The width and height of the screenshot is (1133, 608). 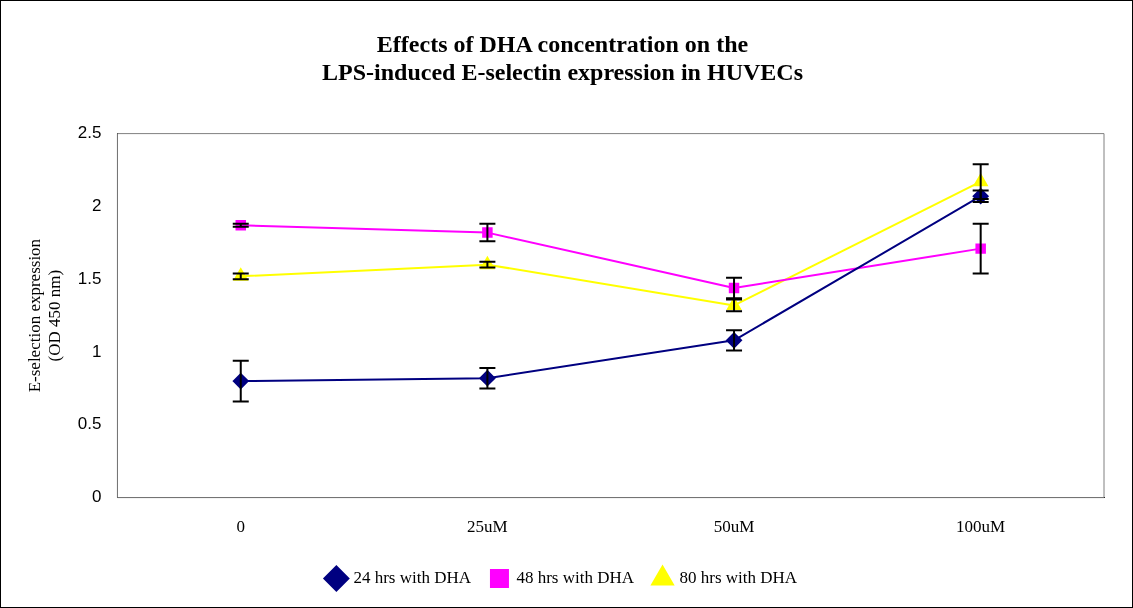 I want to click on legend-label: 24 hrs with DHA, so click(x=412, y=577).